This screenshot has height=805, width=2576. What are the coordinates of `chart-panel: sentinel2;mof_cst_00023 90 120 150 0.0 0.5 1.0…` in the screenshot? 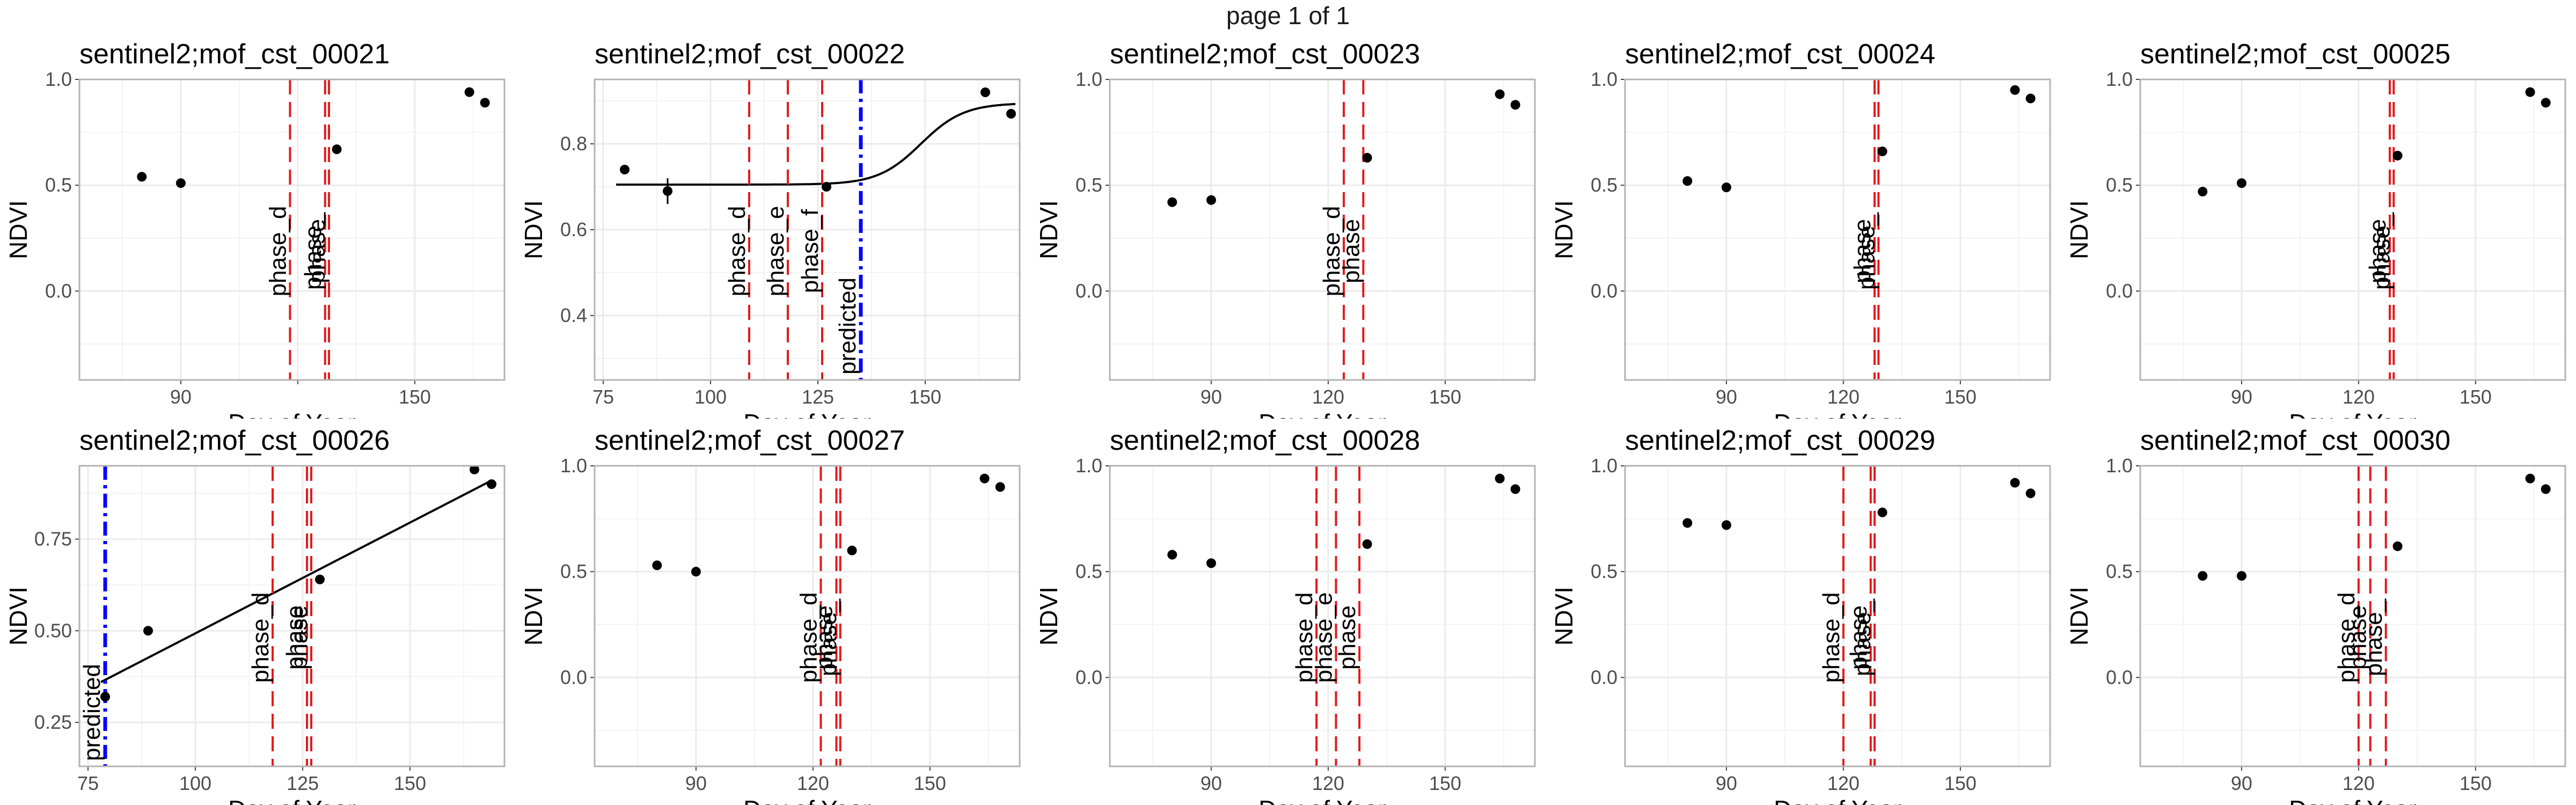 It's located at (1288, 225).